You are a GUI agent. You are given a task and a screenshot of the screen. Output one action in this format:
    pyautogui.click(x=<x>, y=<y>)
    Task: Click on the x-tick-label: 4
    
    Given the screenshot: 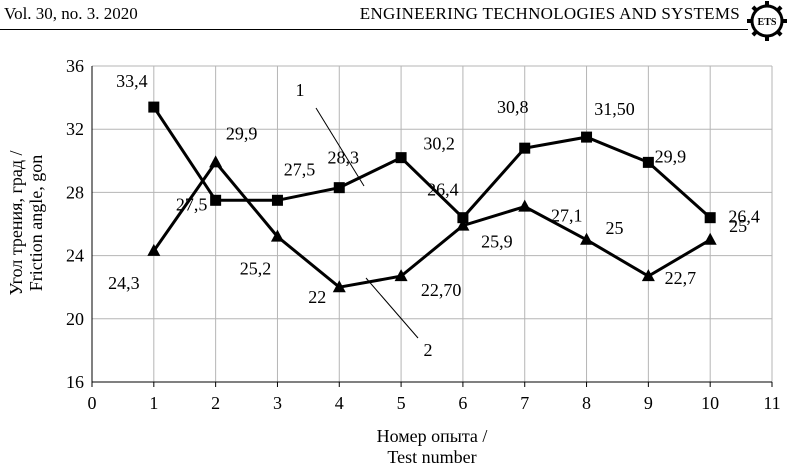 What is the action you would take?
    pyautogui.click(x=339, y=403)
    